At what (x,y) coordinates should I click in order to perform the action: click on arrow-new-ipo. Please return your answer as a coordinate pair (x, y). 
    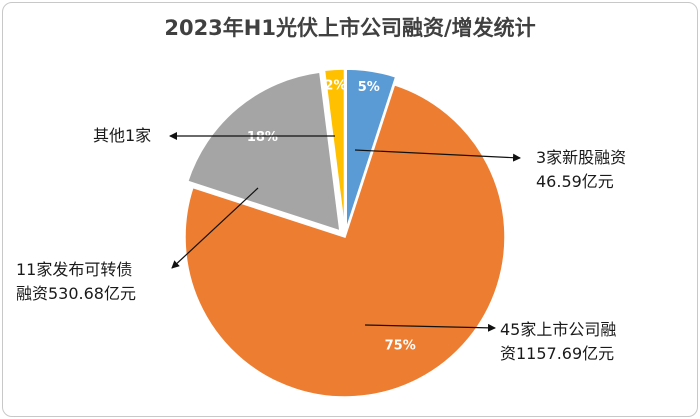
    Looking at the image, I should click on (437, 155).